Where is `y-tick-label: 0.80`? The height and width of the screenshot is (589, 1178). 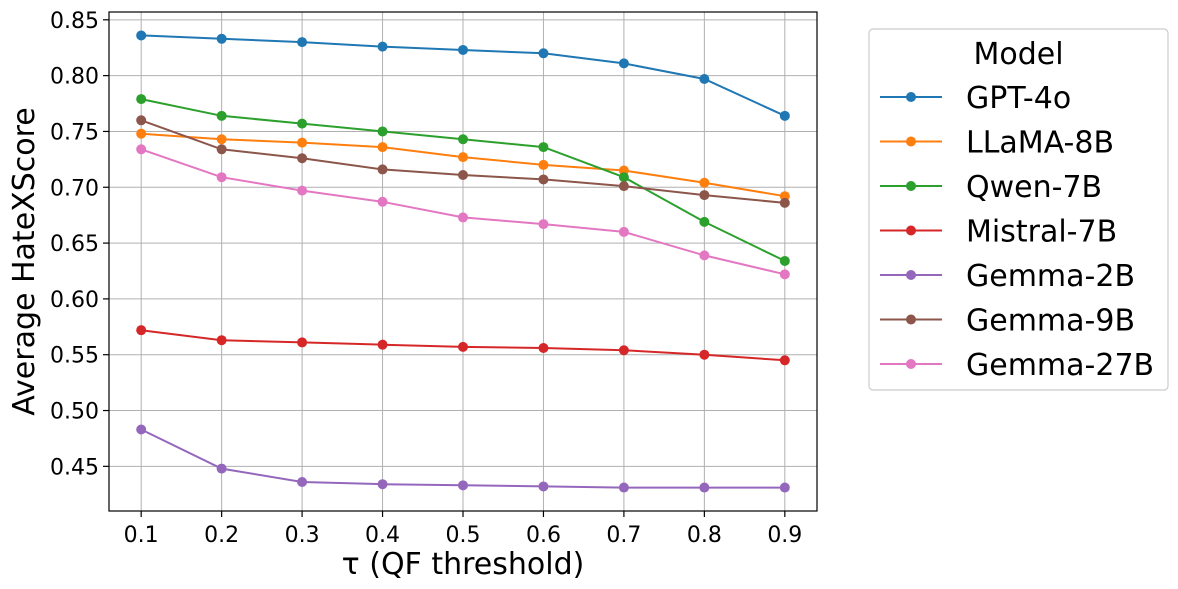 y-tick-label: 0.80 is located at coordinates (74, 77).